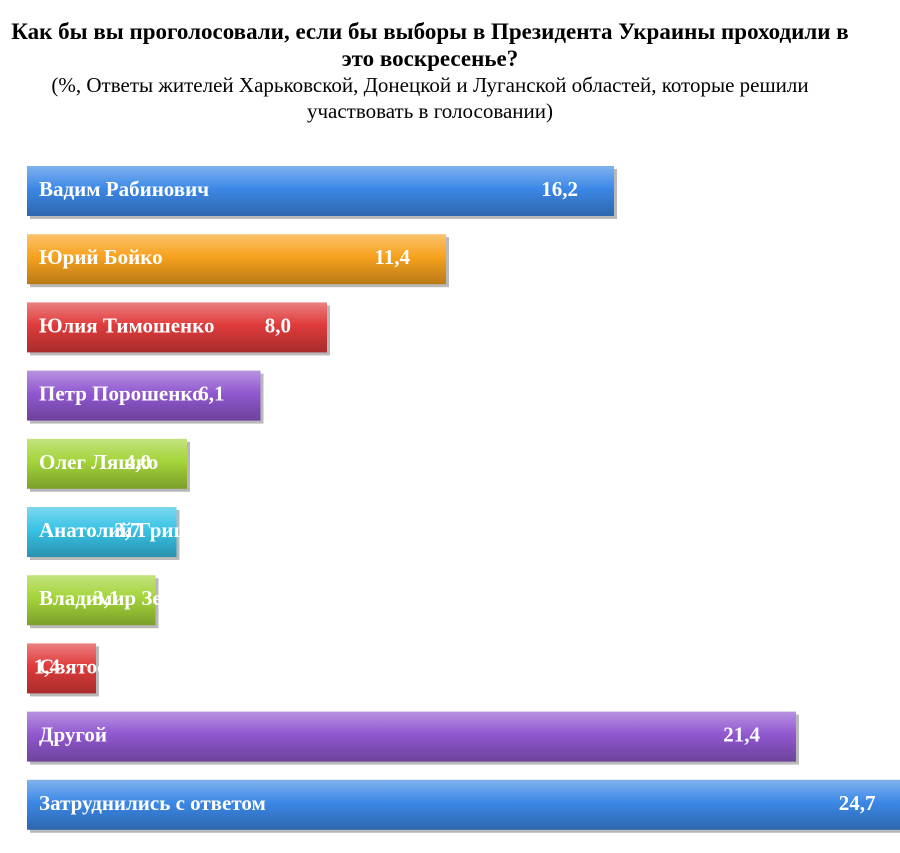 This screenshot has width=900, height=853. What do you see at coordinates (106, 598) in the screenshot?
I see `bar-value-label: 3,1` at bounding box center [106, 598].